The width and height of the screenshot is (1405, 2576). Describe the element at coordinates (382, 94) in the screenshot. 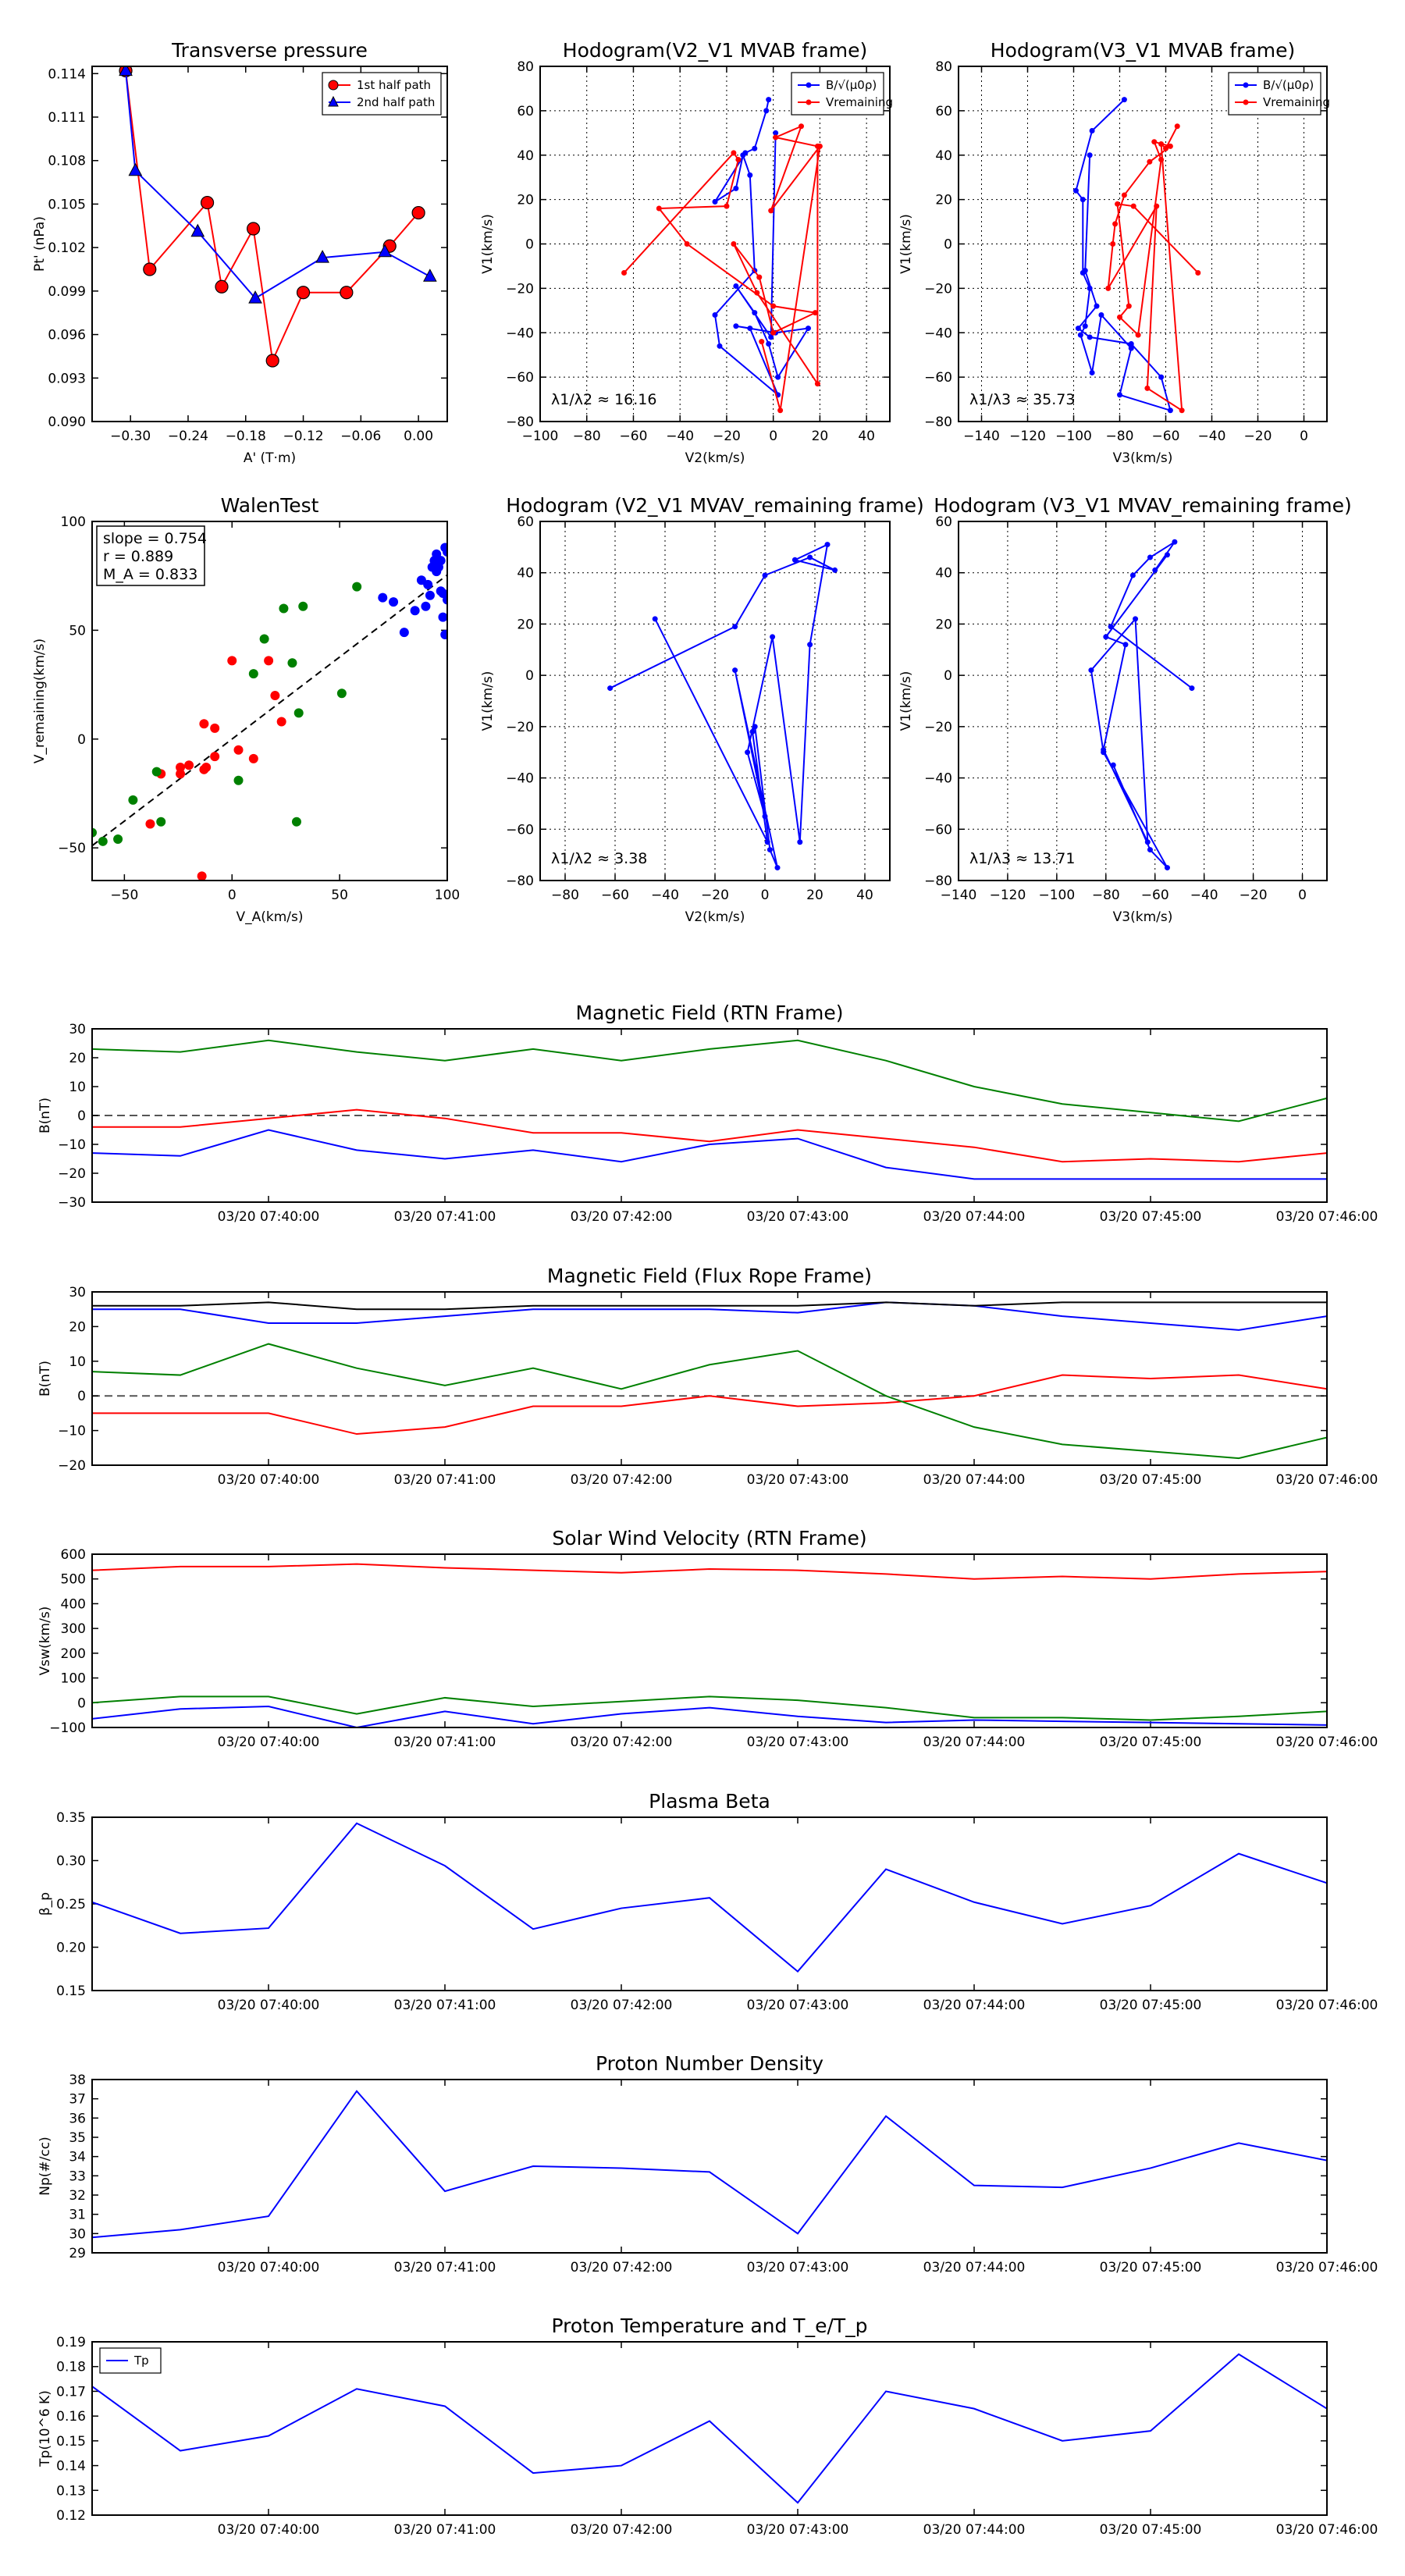

I see `legend-box` at that location.